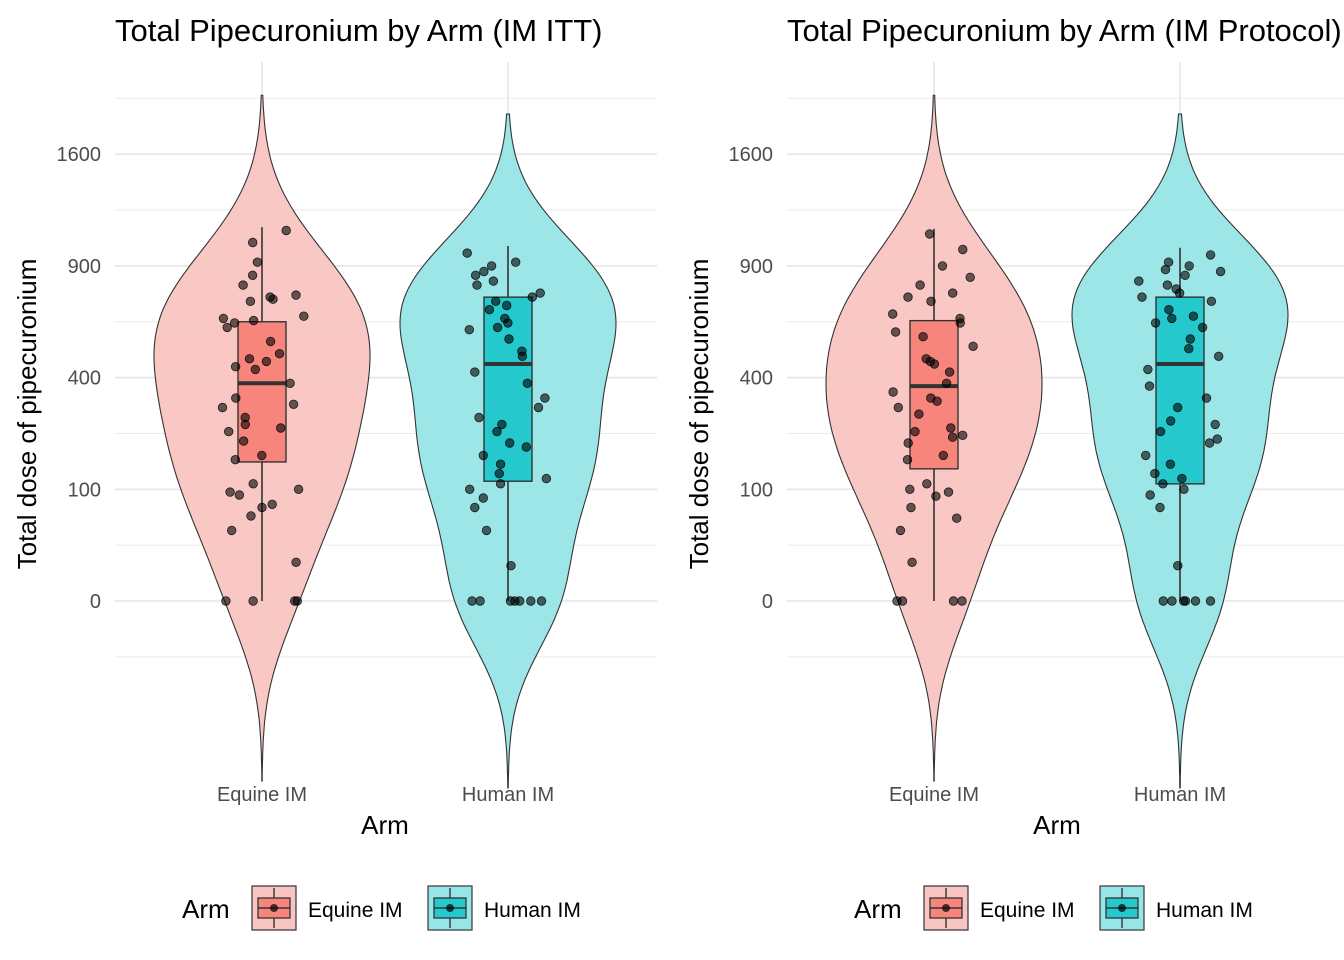 The image size is (1344, 960). What do you see at coordinates (699, 414) in the screenshot?
I see `y-axis-title: Total dose of pipecuronium` at bounding box center [699, 414].